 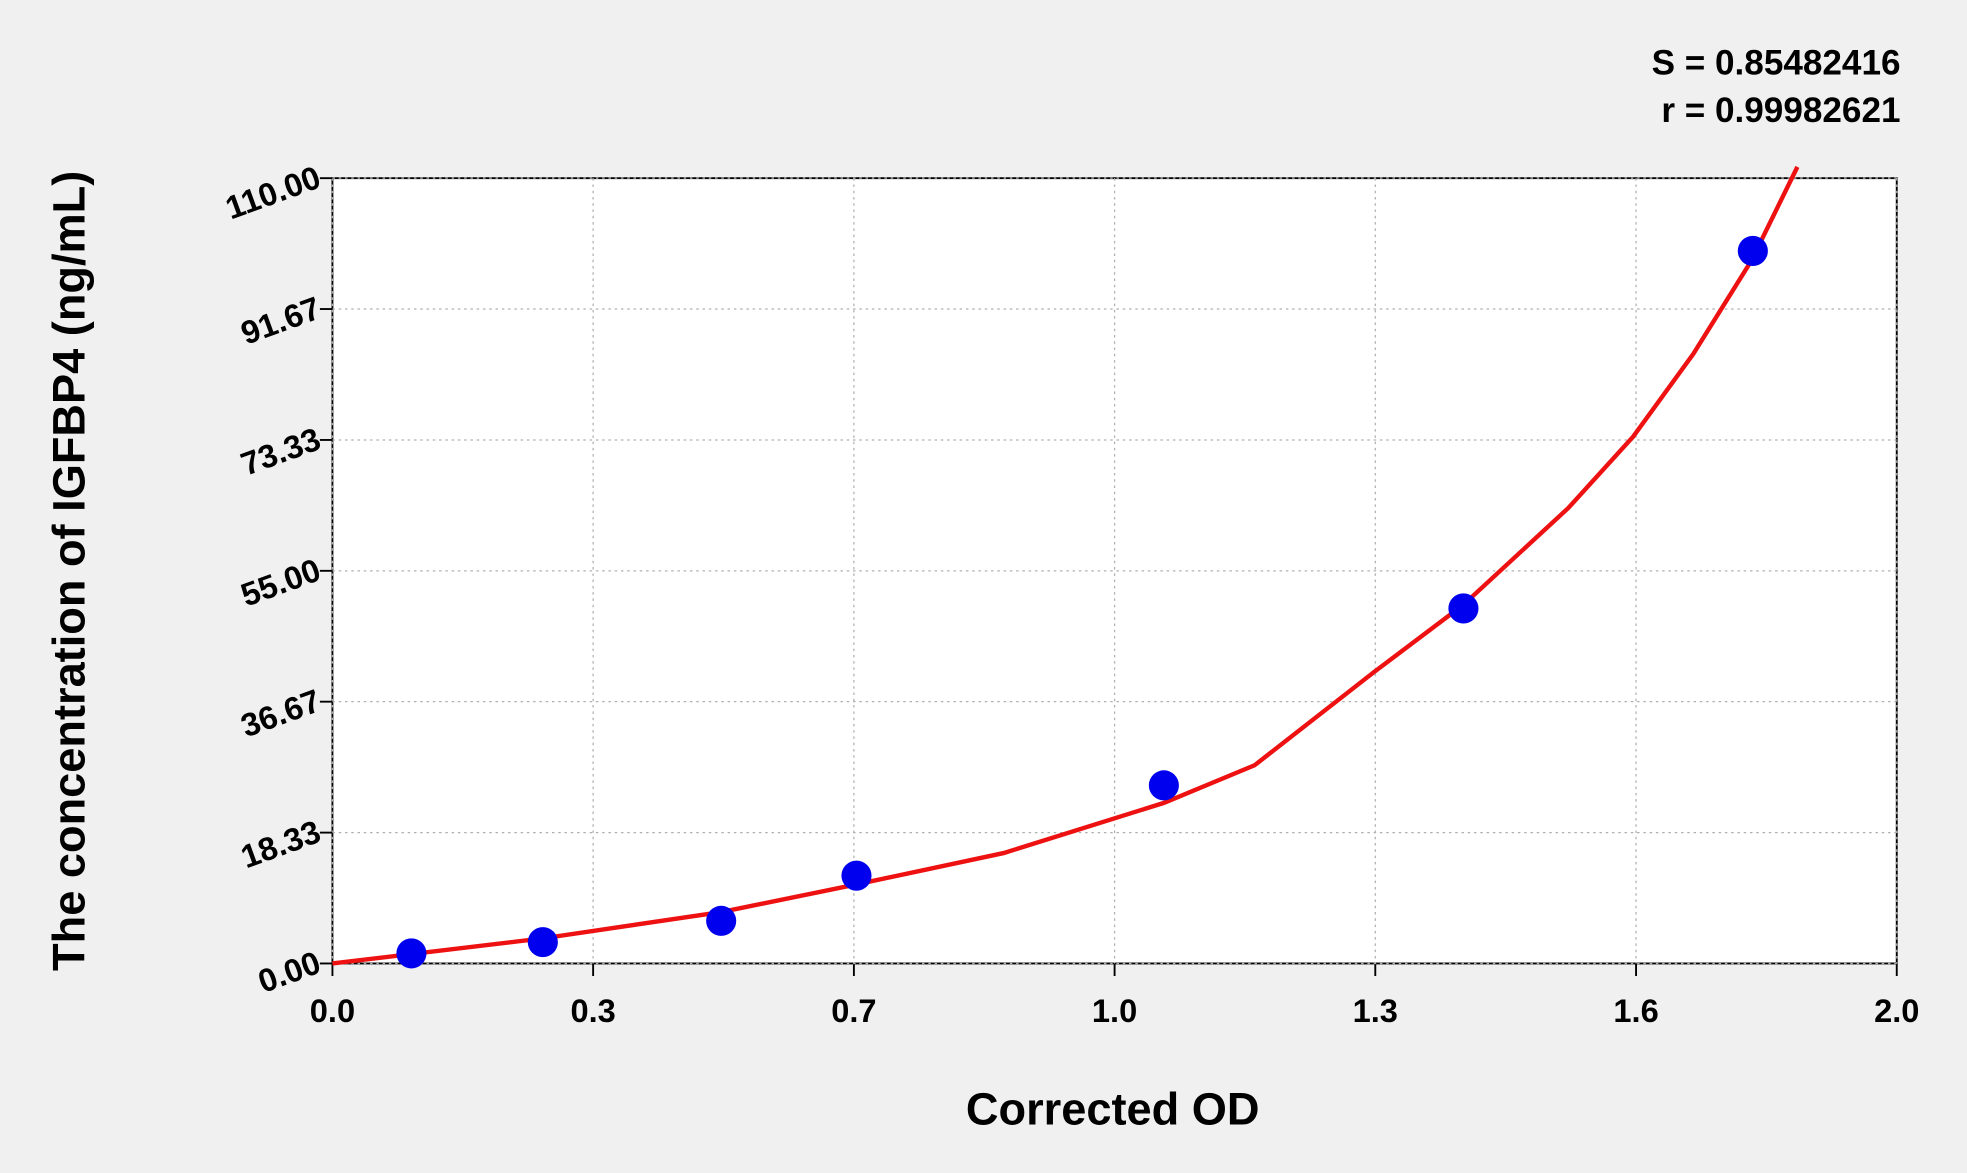 What do you see at coordinates (332, 1010) in the screenshot?
I see `x-tick-label: 0.0` at bounding box center [332, 1010].